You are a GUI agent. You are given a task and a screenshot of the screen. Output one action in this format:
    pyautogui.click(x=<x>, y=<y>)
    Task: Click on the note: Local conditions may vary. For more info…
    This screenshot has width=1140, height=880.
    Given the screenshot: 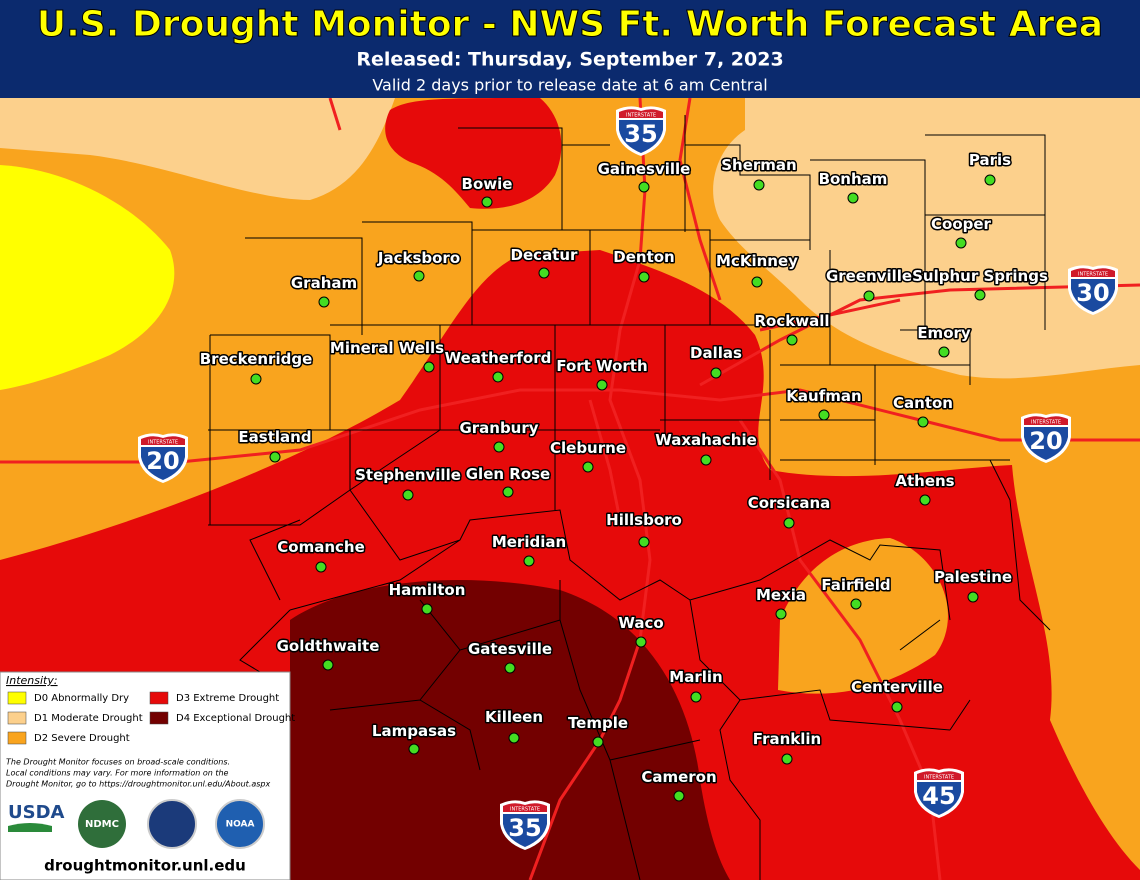 What is the action you would take?
    pyautogui.click(x=117, y=773)
    